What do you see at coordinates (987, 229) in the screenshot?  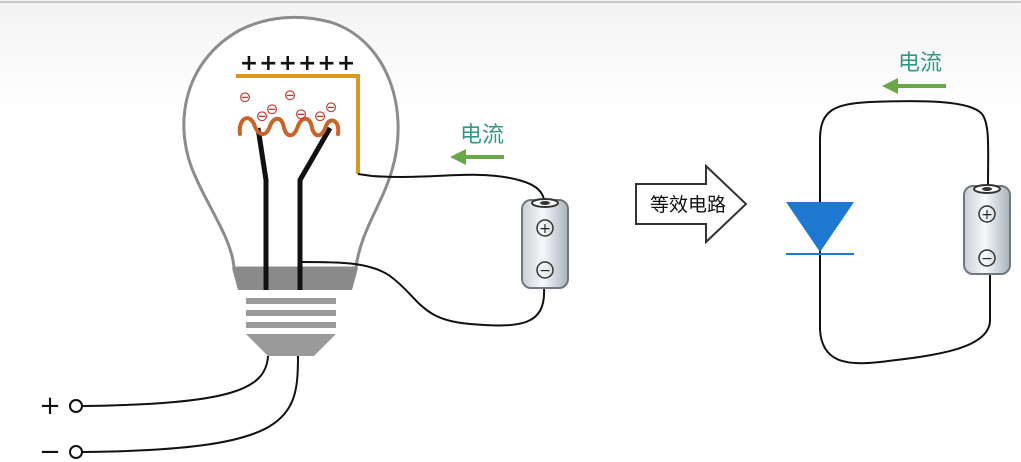 I see `battery-right: + −` at bounding box center [987, 229].